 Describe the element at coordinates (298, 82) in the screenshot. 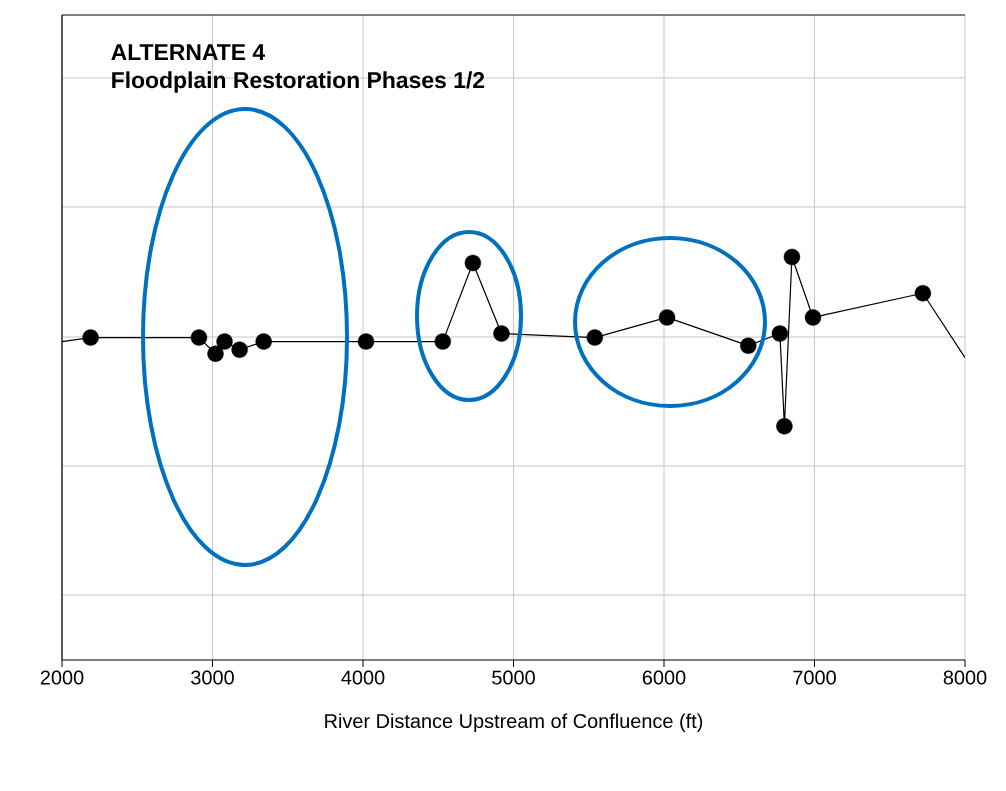

I see `chart-subtitle: Floodplain Restoration Phases 1/2` at that location.